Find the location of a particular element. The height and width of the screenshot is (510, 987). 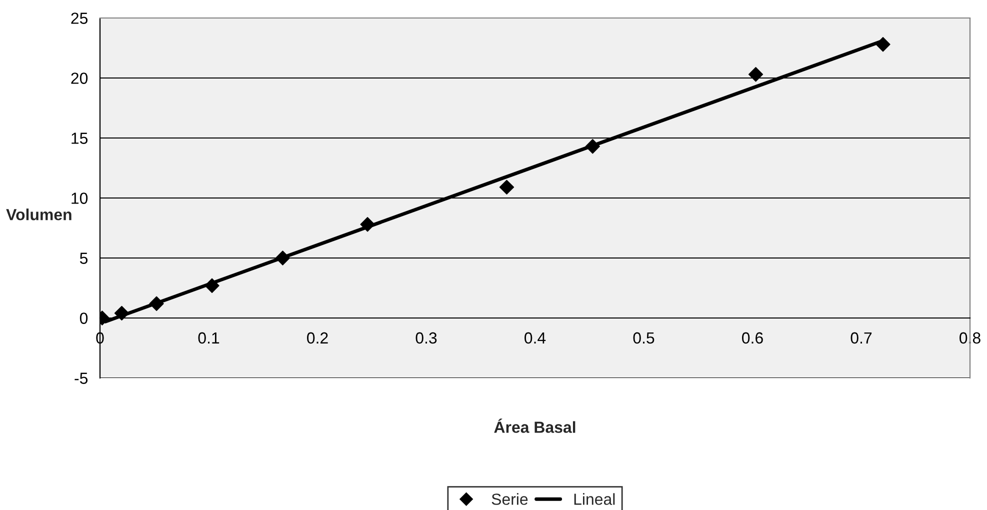

x-tick-label: 0.1 is located at coordinates (209, 338).